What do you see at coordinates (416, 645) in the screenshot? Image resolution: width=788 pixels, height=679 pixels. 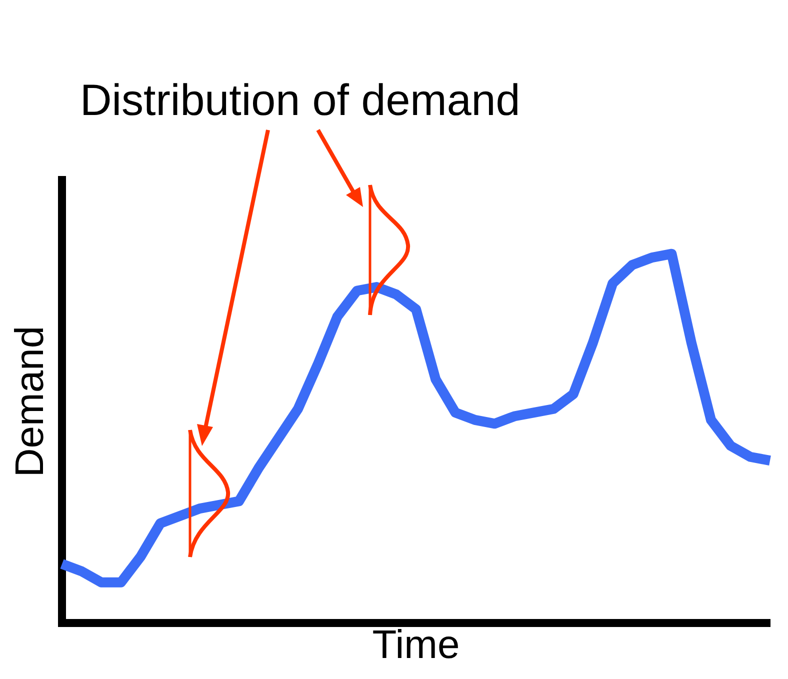 I see `x-axis-title: Time` at bounding box center [416, 645].